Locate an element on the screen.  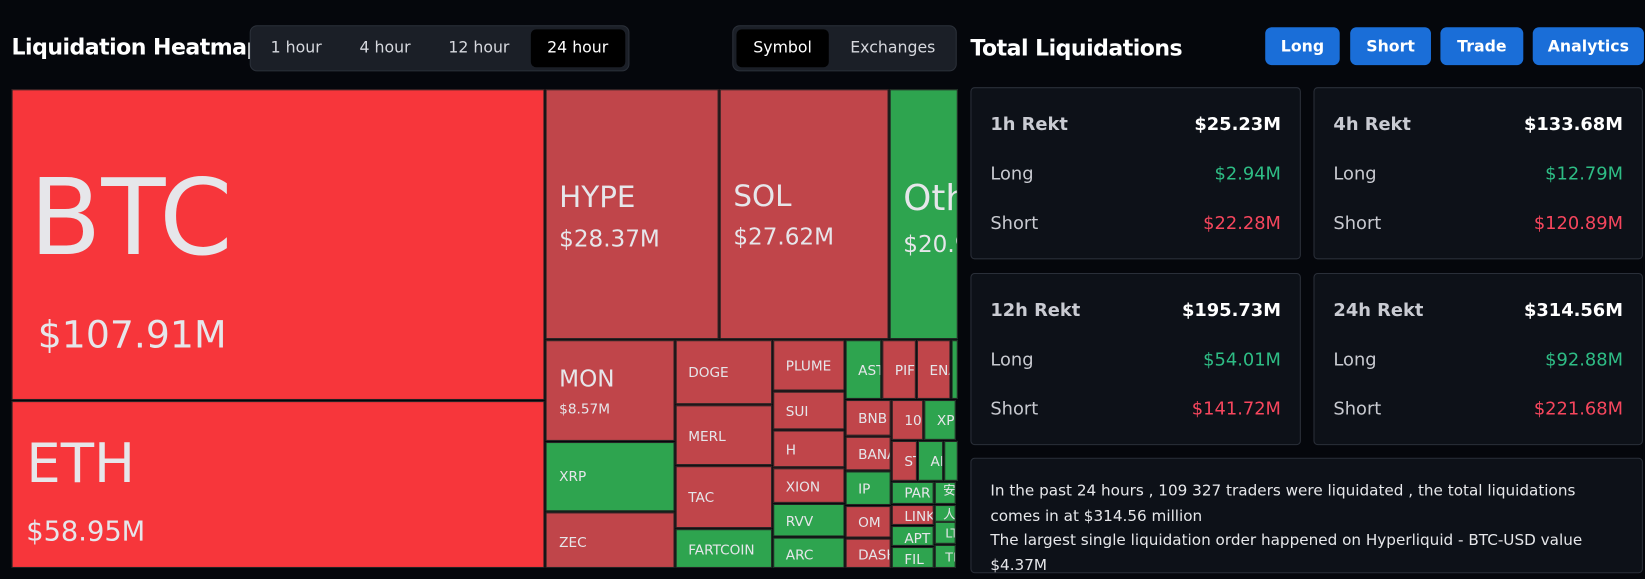
tile-label: DASH is located at coordinates (873, 555).